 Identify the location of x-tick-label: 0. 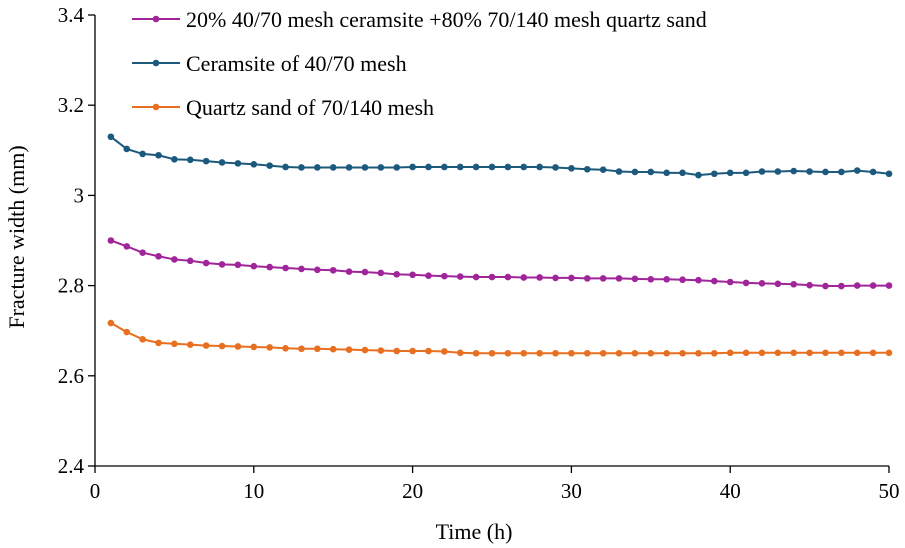
(95, 491).